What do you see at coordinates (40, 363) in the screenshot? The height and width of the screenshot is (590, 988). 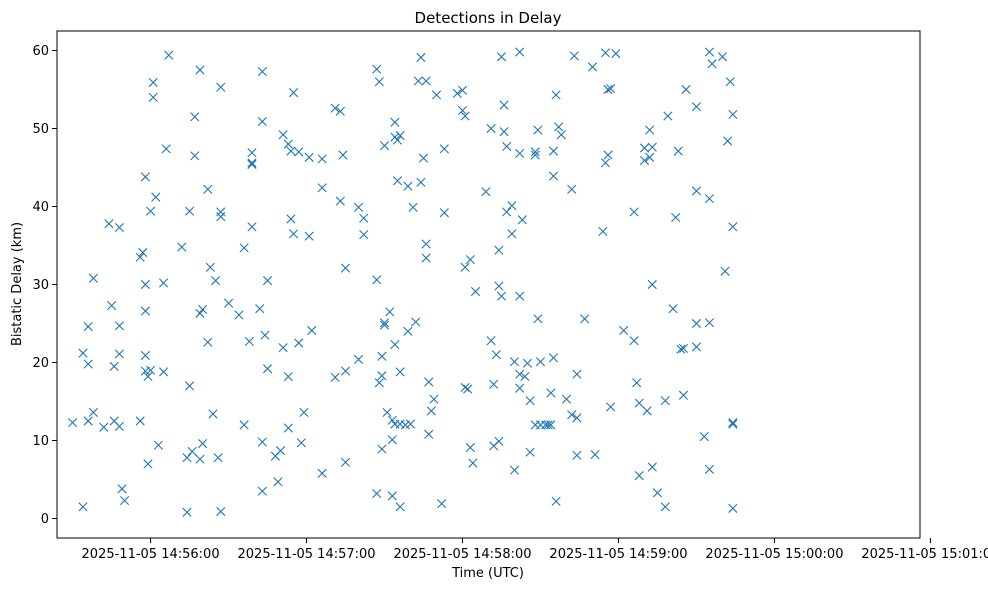 I see `y-tick-label: 20` at bounding box center [40, 363].